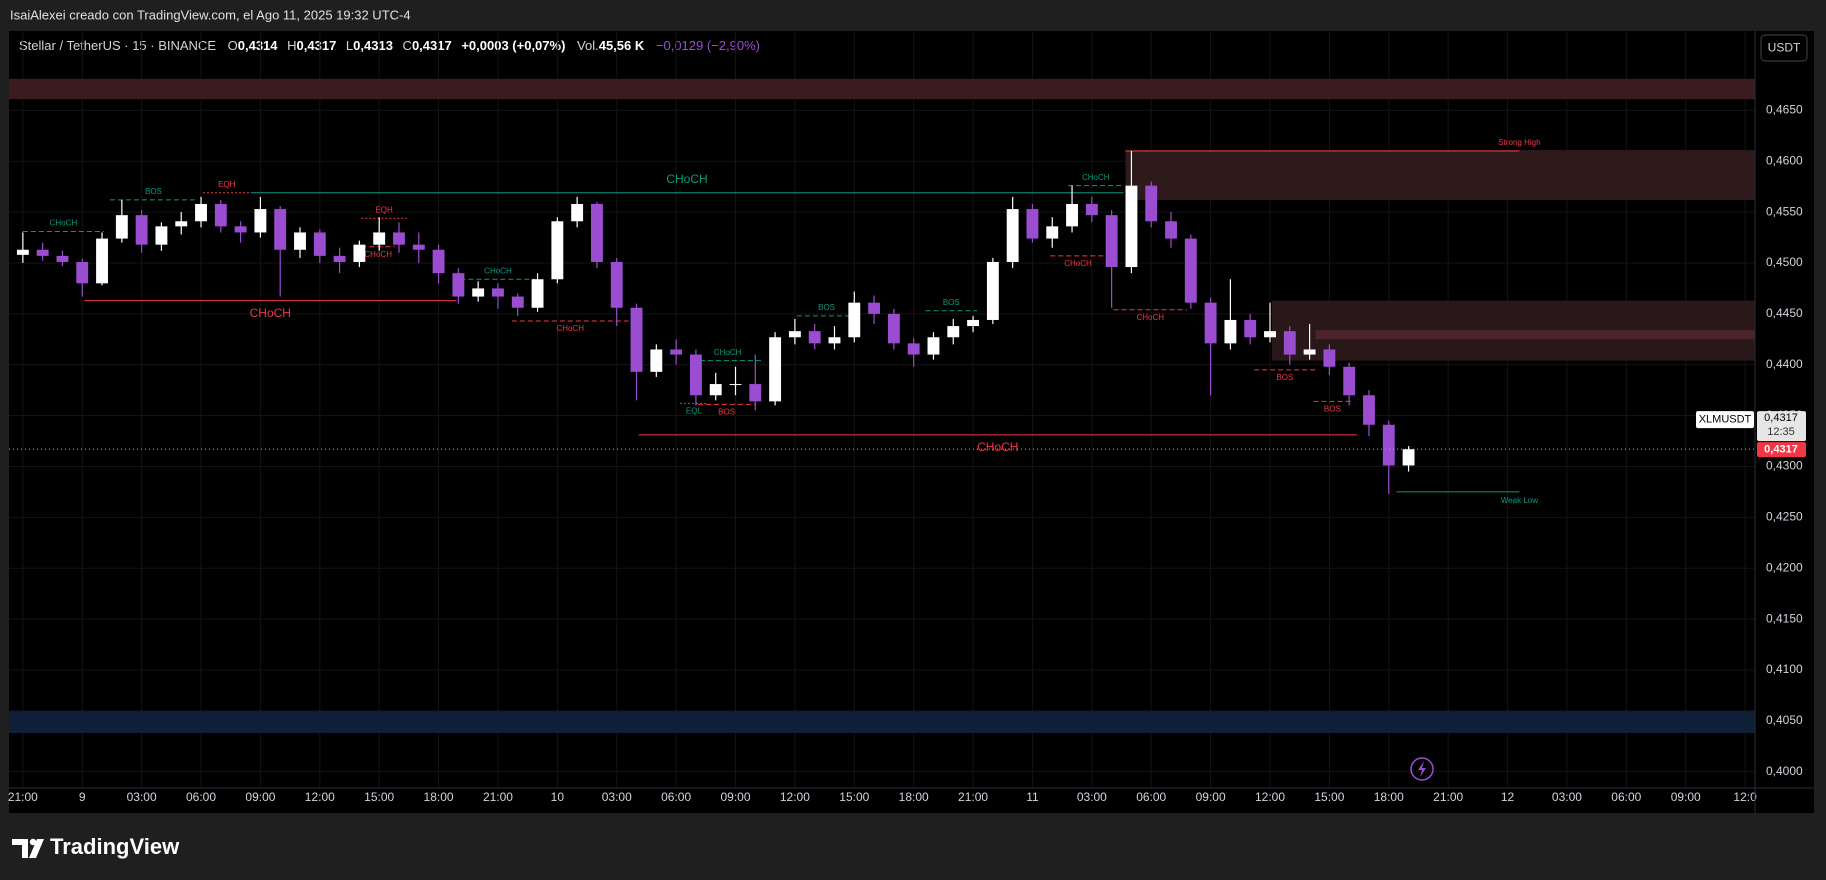 The height and width of the screenshot is (880, 1826). I want to click on symbol-tag-label: XLMUSDT, so click(1725, 420).